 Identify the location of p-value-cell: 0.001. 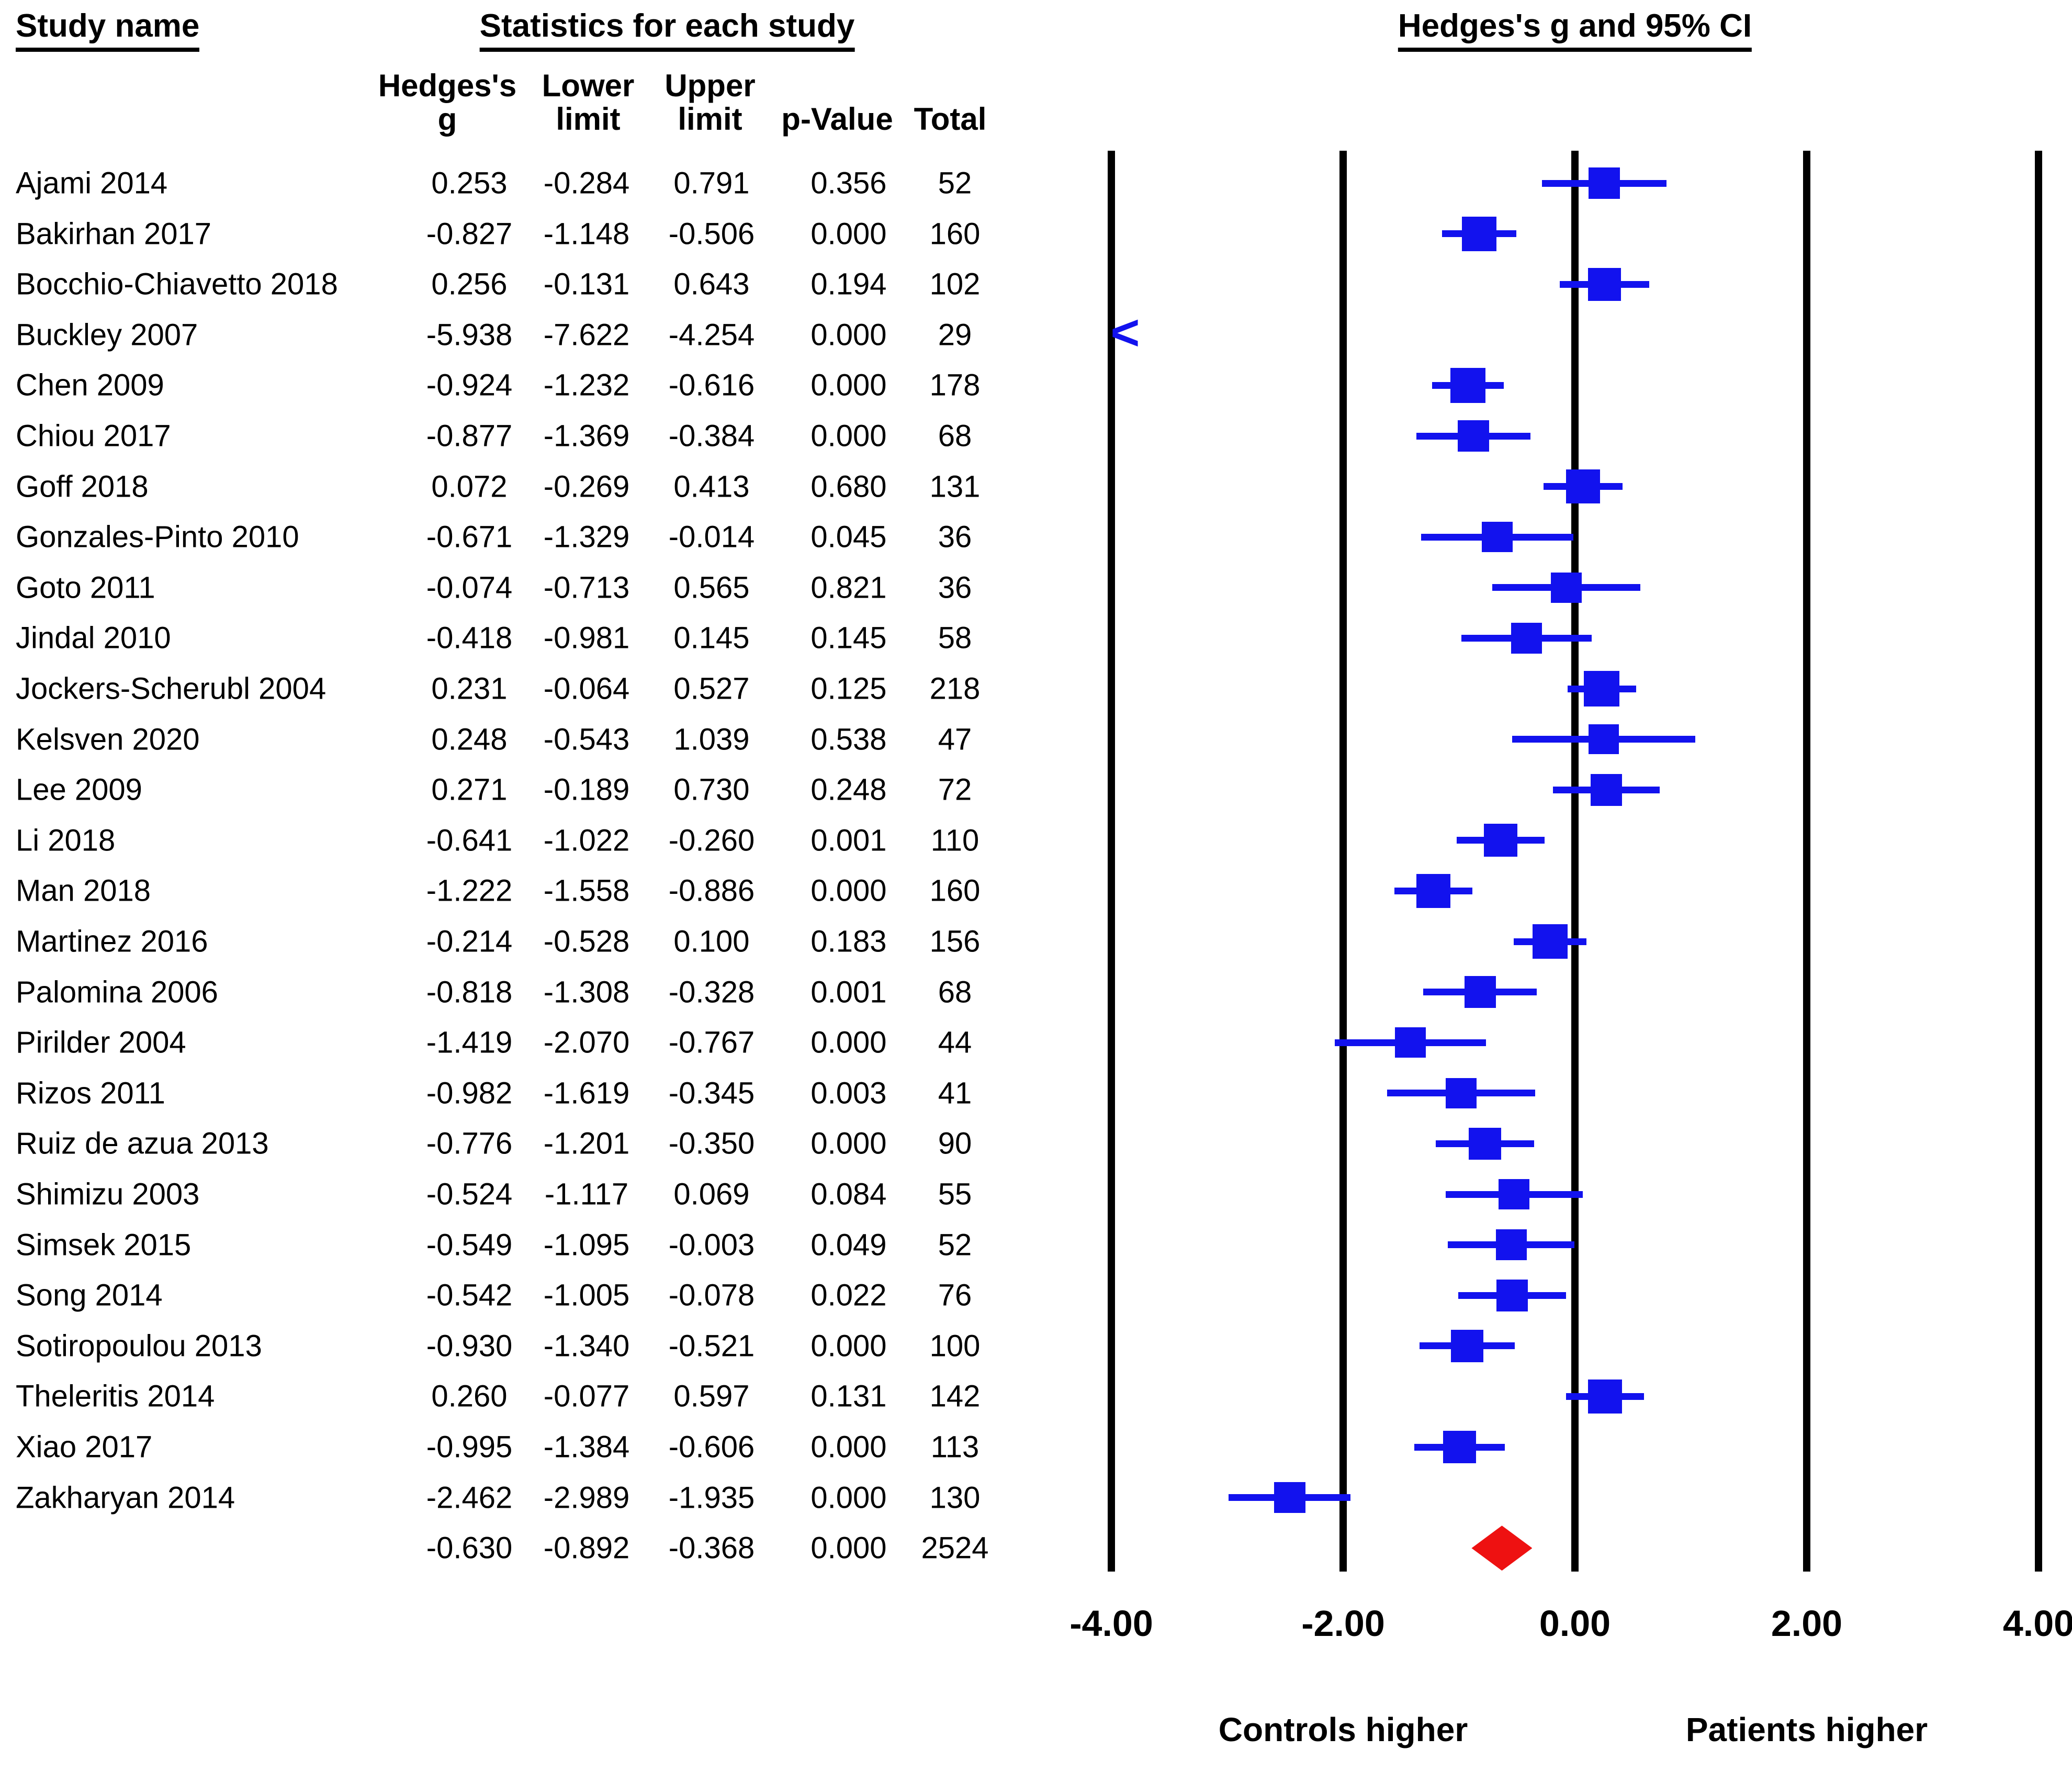
(848, 993).